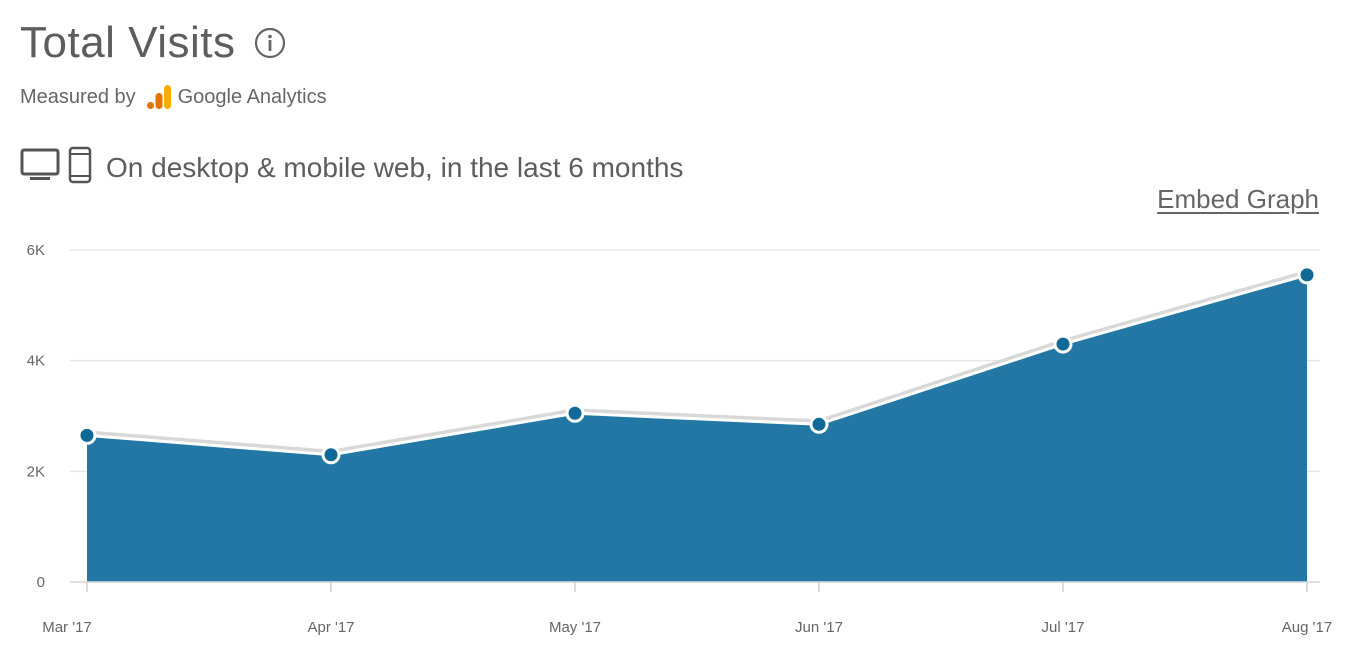 This screenshot has height=672, width=1370. Describe the element at coordinates (1238, 199) in the screenshot. I see `embed-graph-link: Embed Graph` at that location.